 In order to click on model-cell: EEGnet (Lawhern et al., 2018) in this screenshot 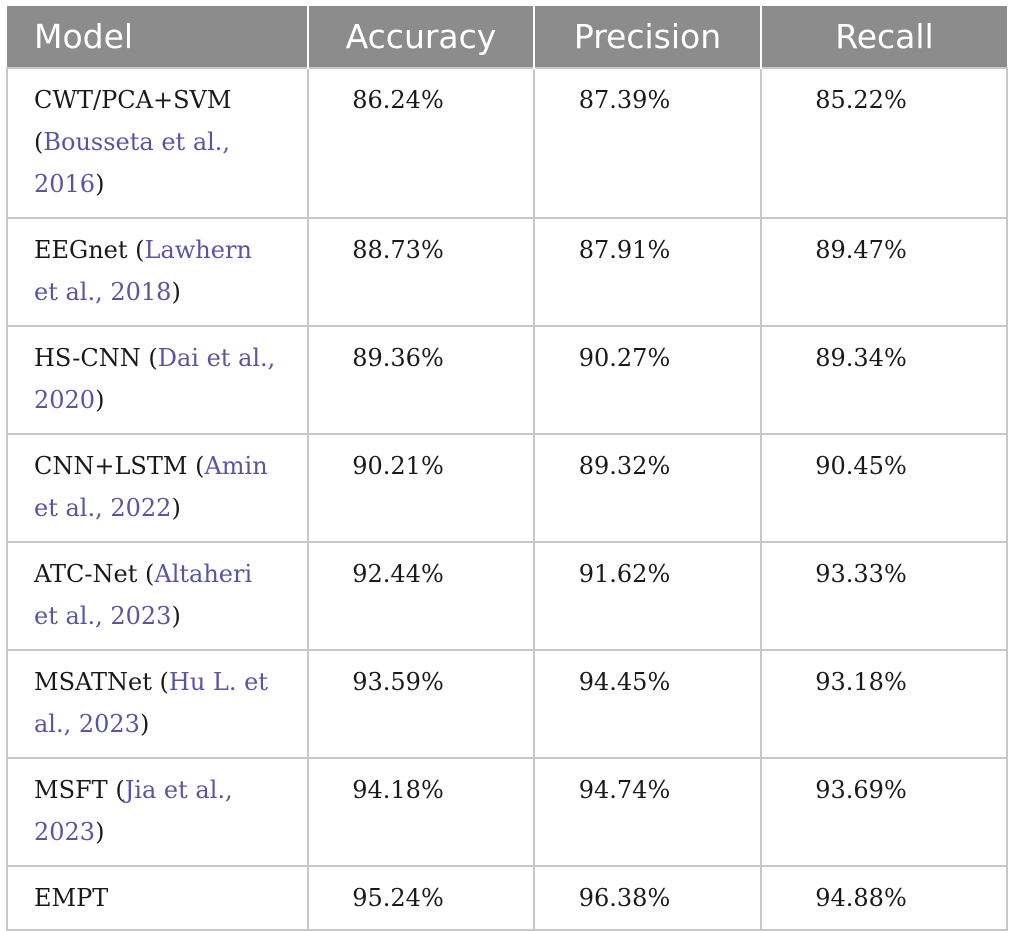, I will do `click(157, 272)`.